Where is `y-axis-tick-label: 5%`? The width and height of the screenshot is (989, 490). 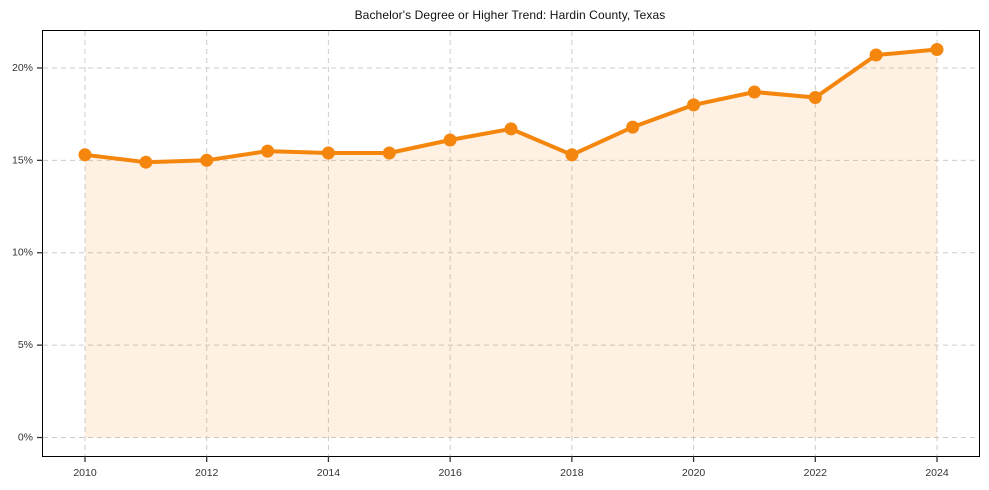
y-axis-tick-label: 5% is located at coordinates (25, 345).